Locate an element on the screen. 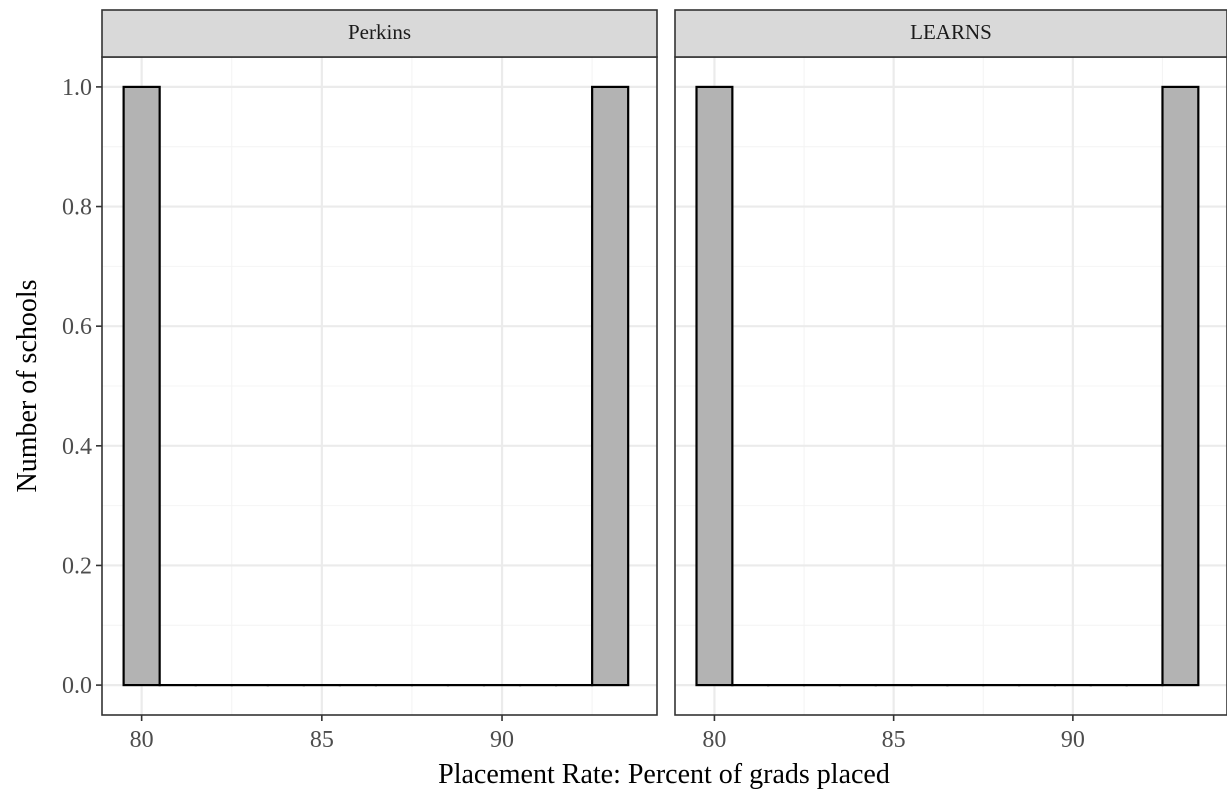  y-tick-label: 0.8 is located at coordinates (77, 208).